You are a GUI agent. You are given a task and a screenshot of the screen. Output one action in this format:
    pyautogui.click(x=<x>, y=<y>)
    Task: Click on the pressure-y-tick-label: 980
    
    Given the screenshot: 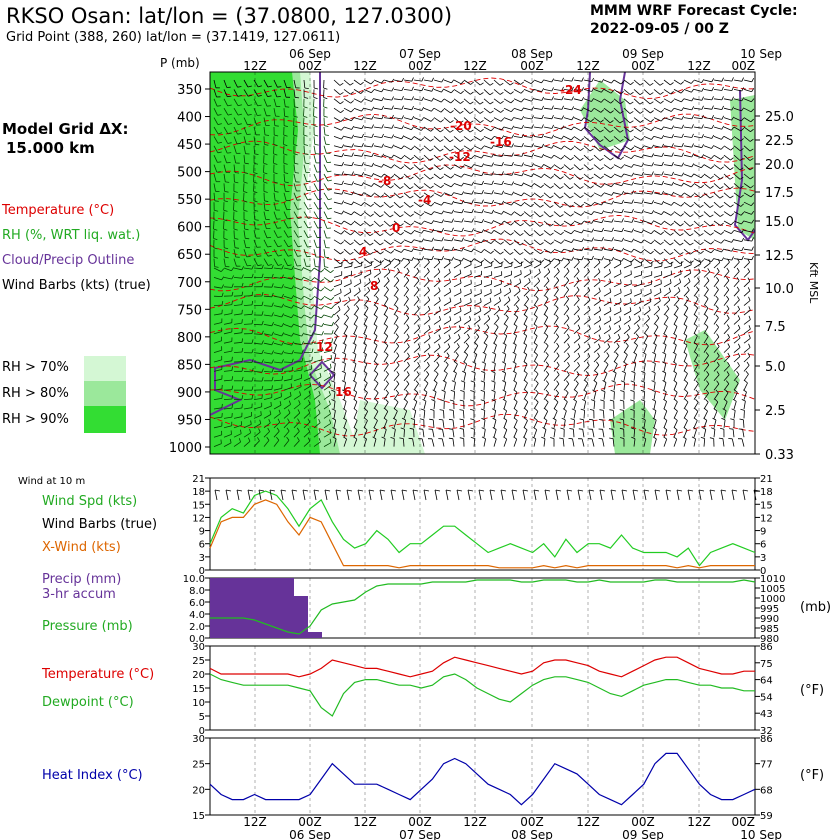 What is the action you would take?
    pyautogui.click(x=769, y=639)
    